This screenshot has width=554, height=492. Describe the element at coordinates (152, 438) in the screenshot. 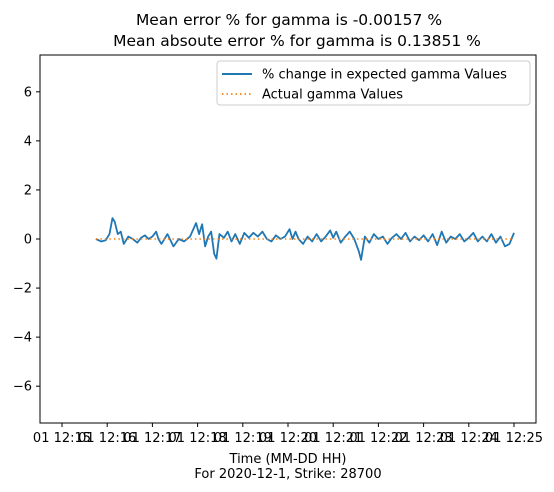

I see `x-tick-label: 01 12:17` at that location.